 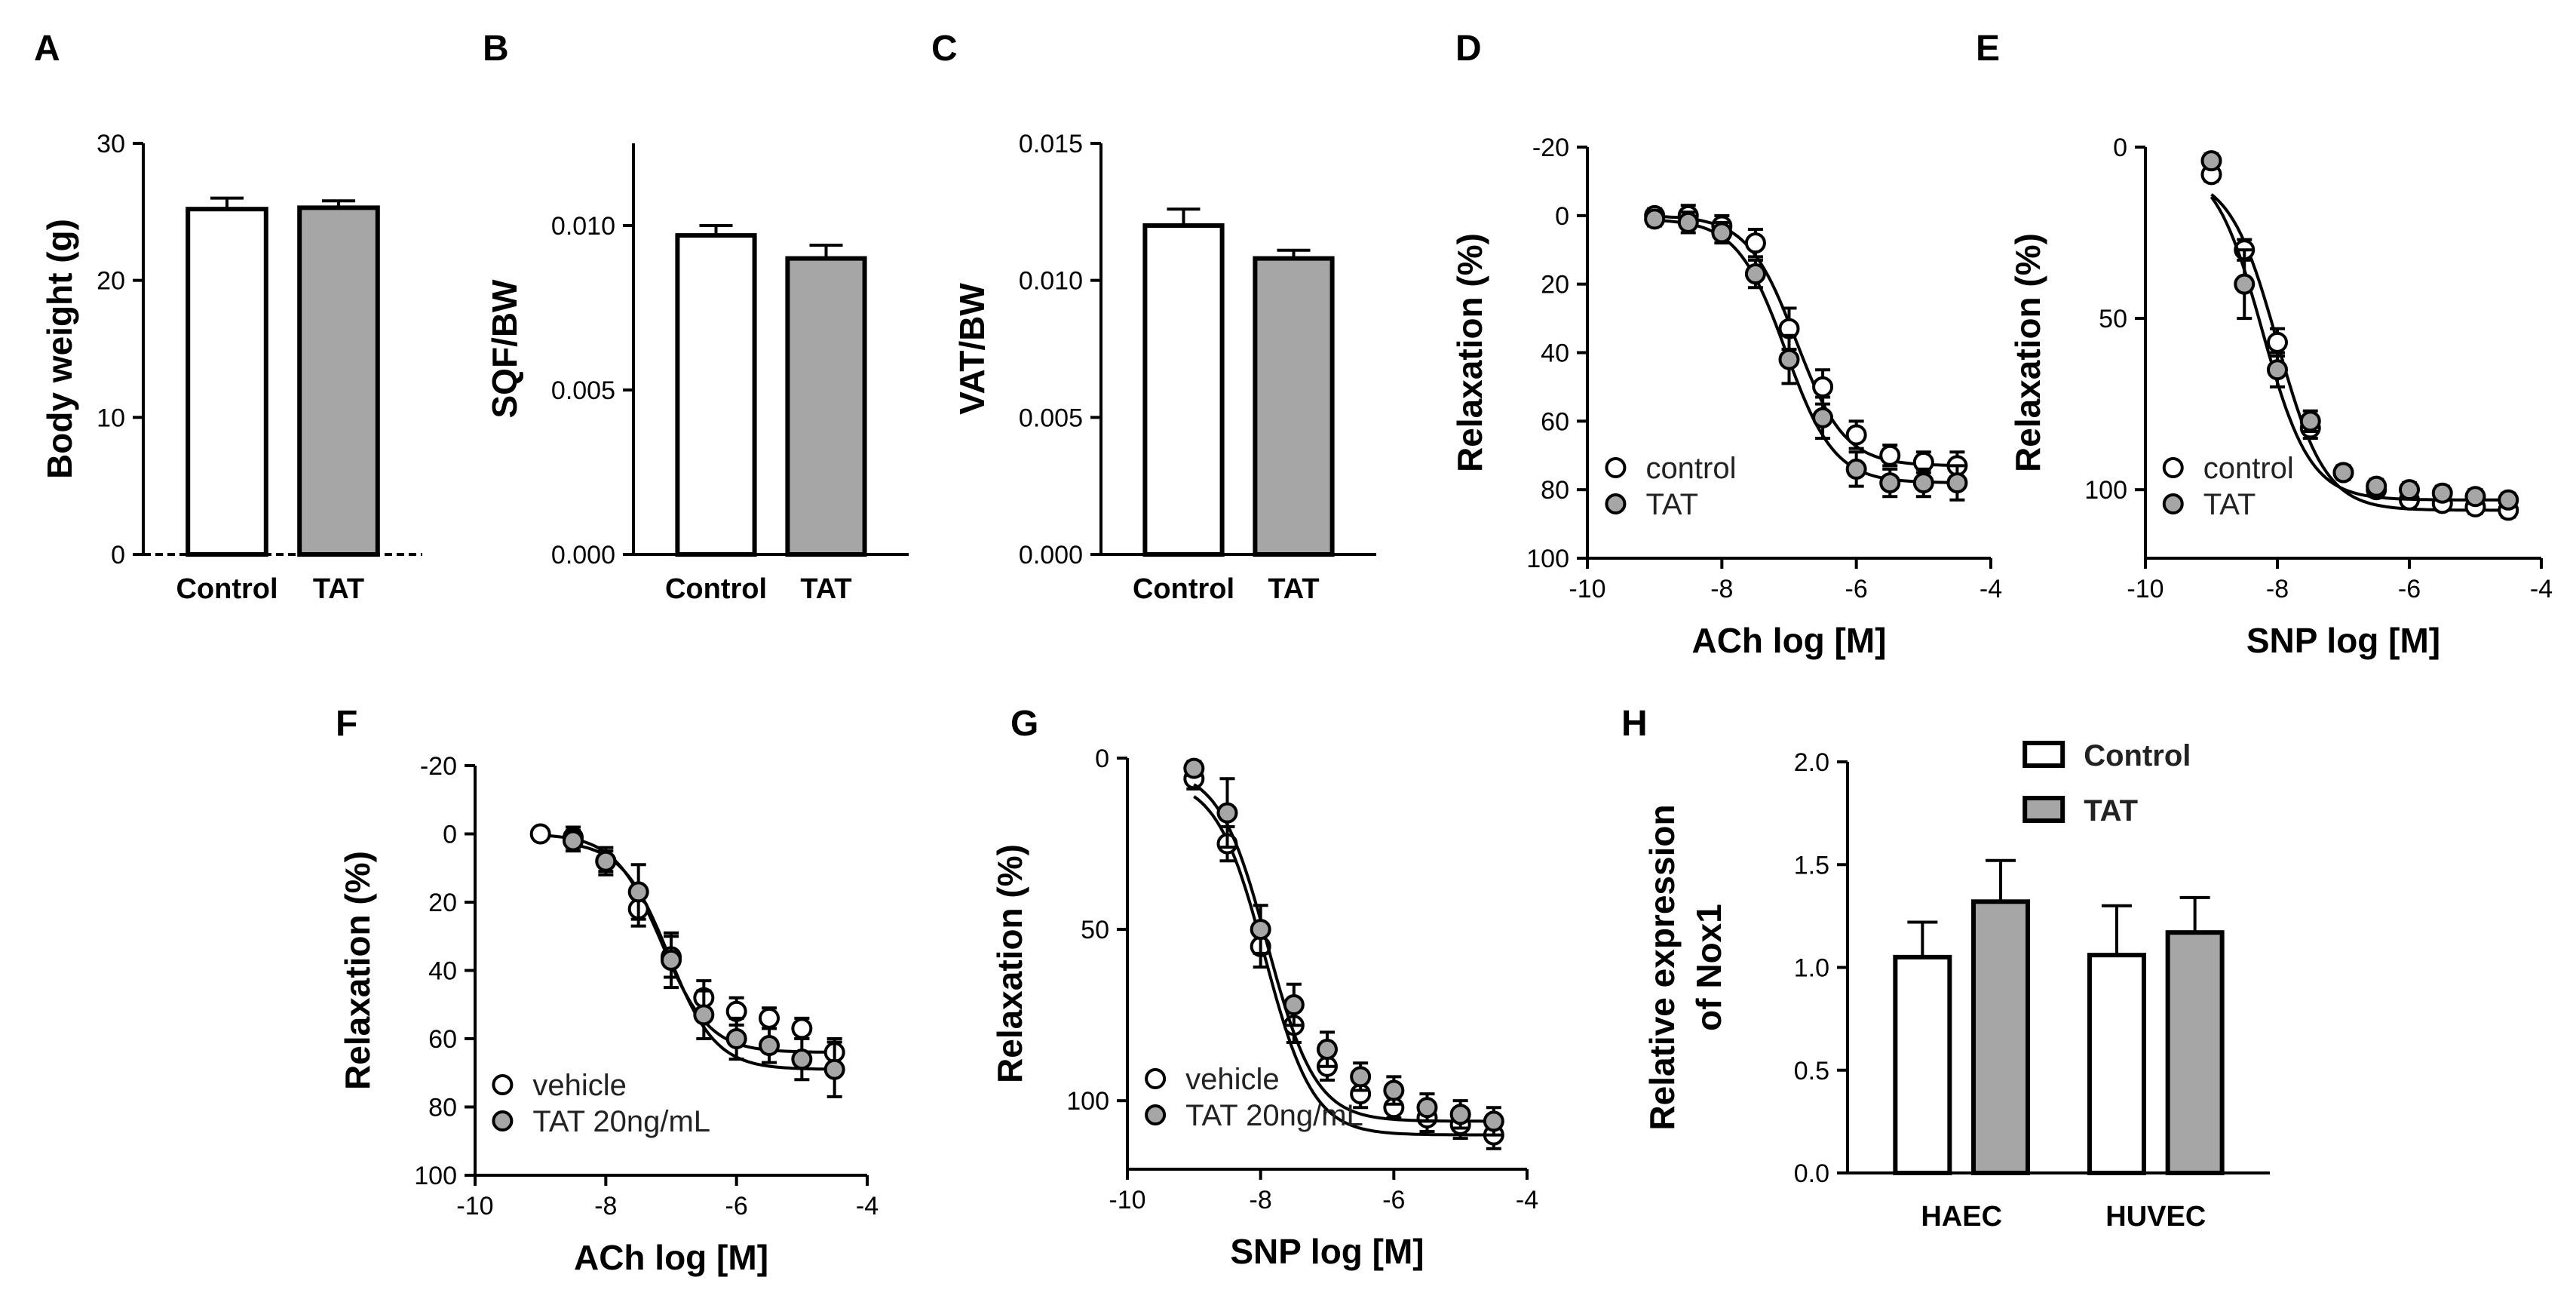 What do you see at coordinates (671, 1257) in the screenshot?
I see `x-axis-title: ACh log [M]` at bounding box center [671, 1257].